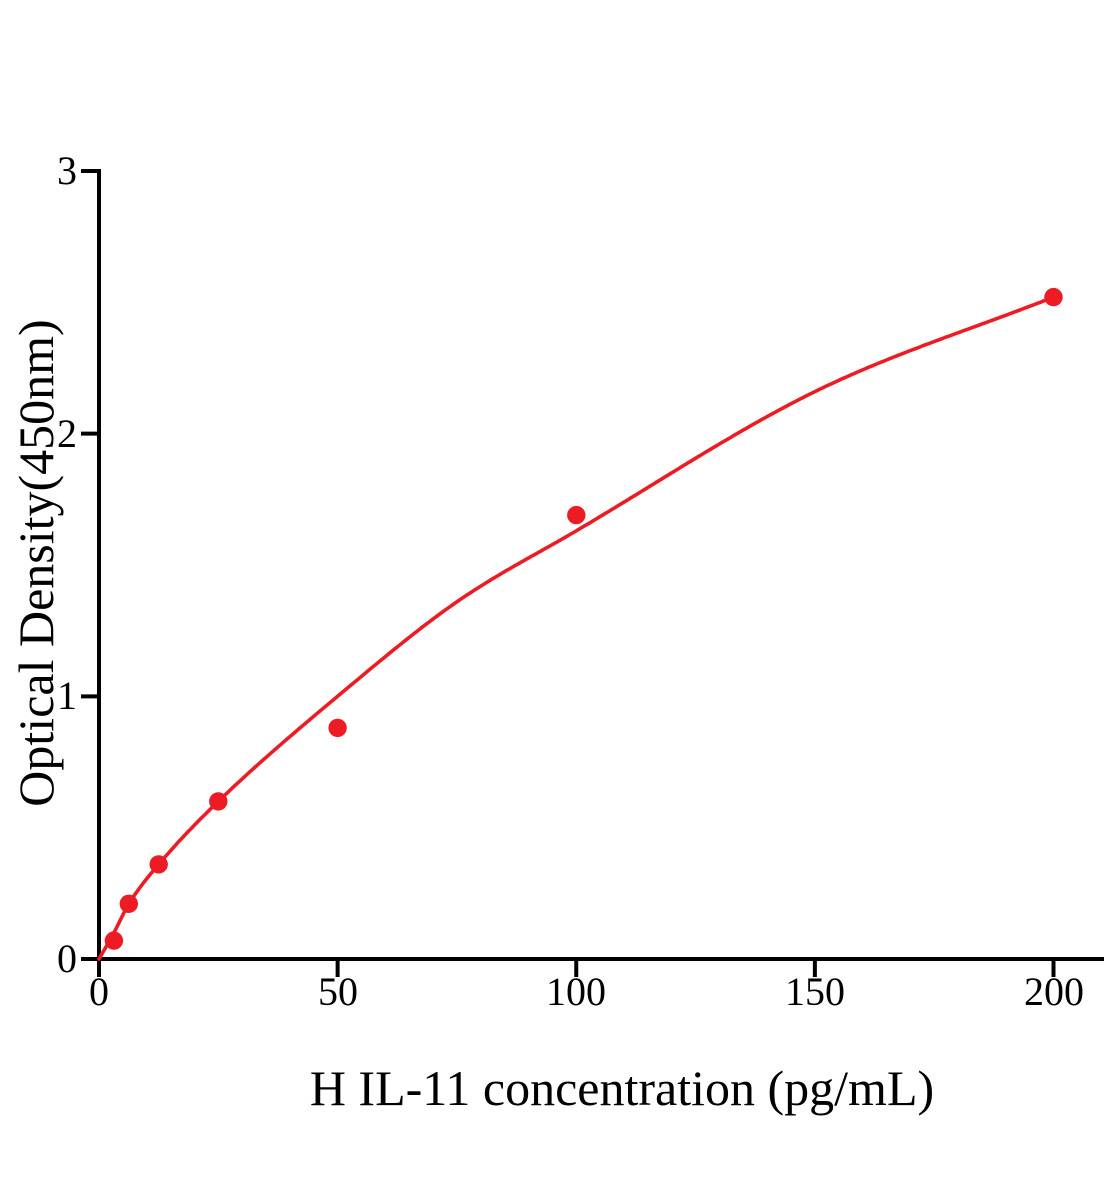 This screenshot has height=1200, width=1104. What do you see at coordinates (815, 991) in the screenshot?
I see `x-tick-label-150: 150` at bounding box center [815, 991].